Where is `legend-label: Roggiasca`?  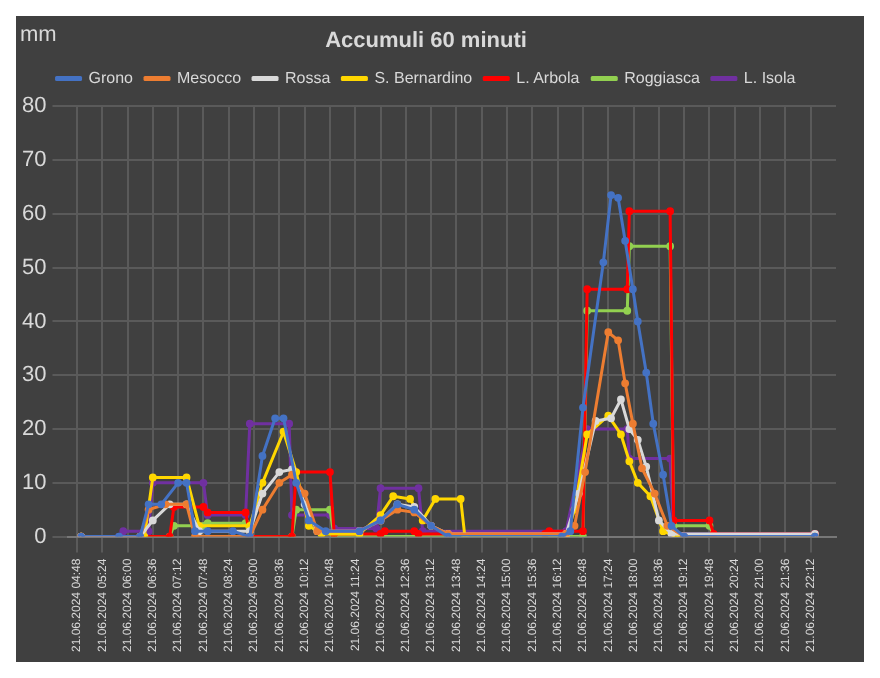
legend-label: Roggiasca is located at coordinates (662, 77).